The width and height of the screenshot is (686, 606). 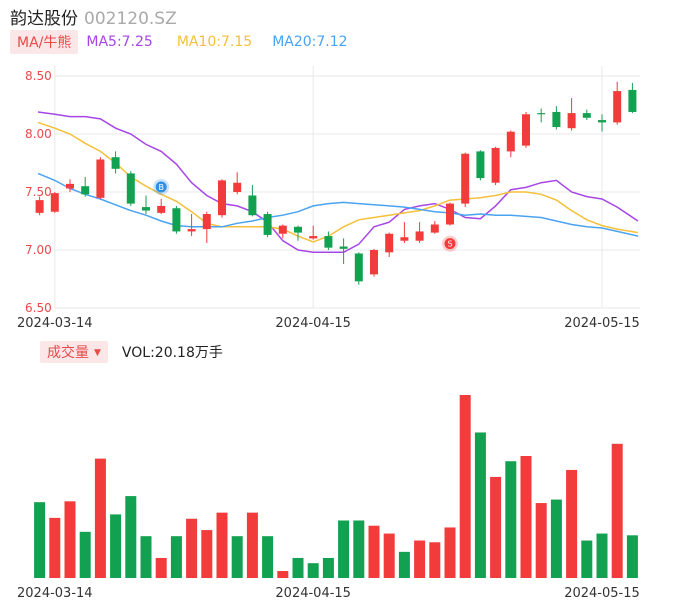 I want to click on buy-marker: B, so click(x=161, y=186).